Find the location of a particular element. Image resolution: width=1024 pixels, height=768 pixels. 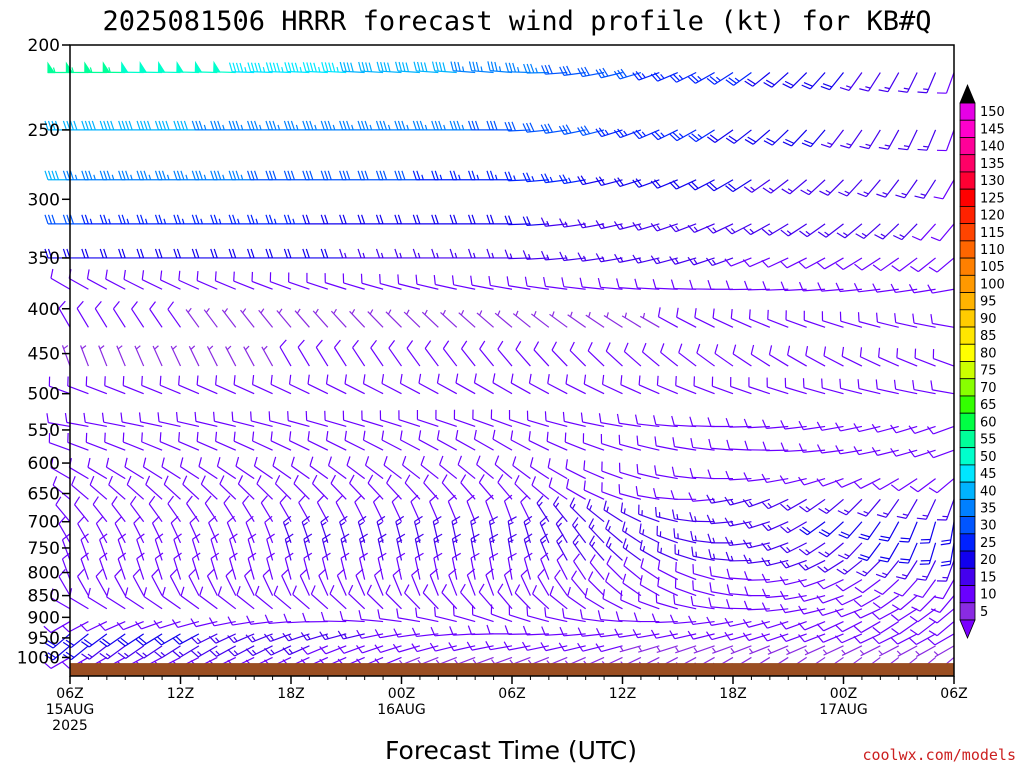

colorbar-label: 115 is located at coordinates (992, 233).